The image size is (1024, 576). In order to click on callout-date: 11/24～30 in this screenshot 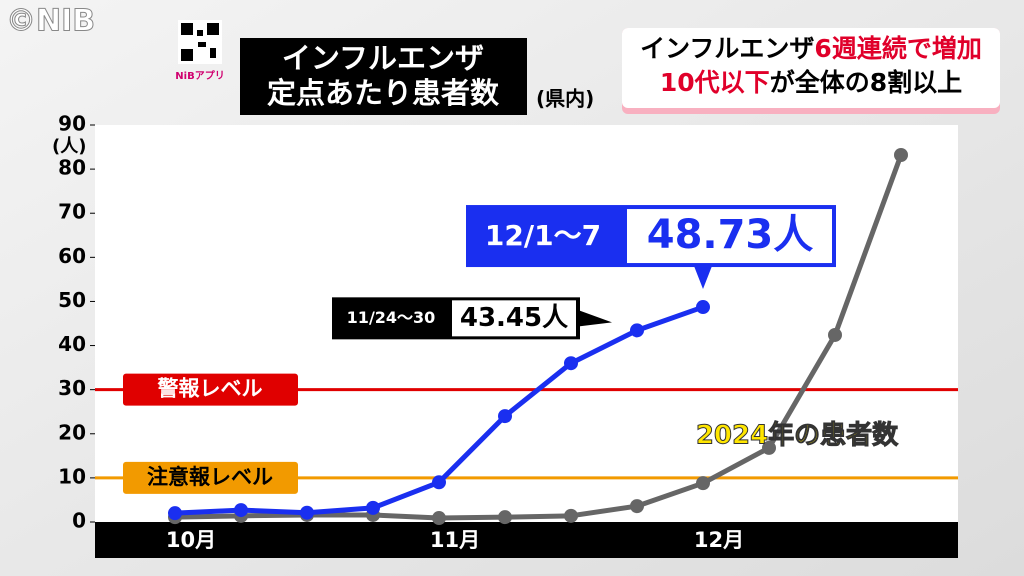, I will do `click(391, 317)`.